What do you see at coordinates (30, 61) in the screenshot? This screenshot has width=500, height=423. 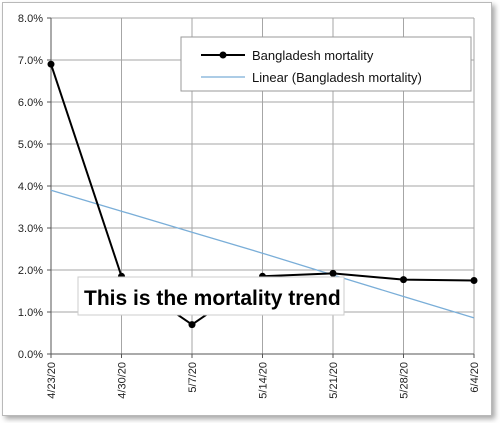 I see `y-tick-label: 7.0%` at bounding box center [30, 61].